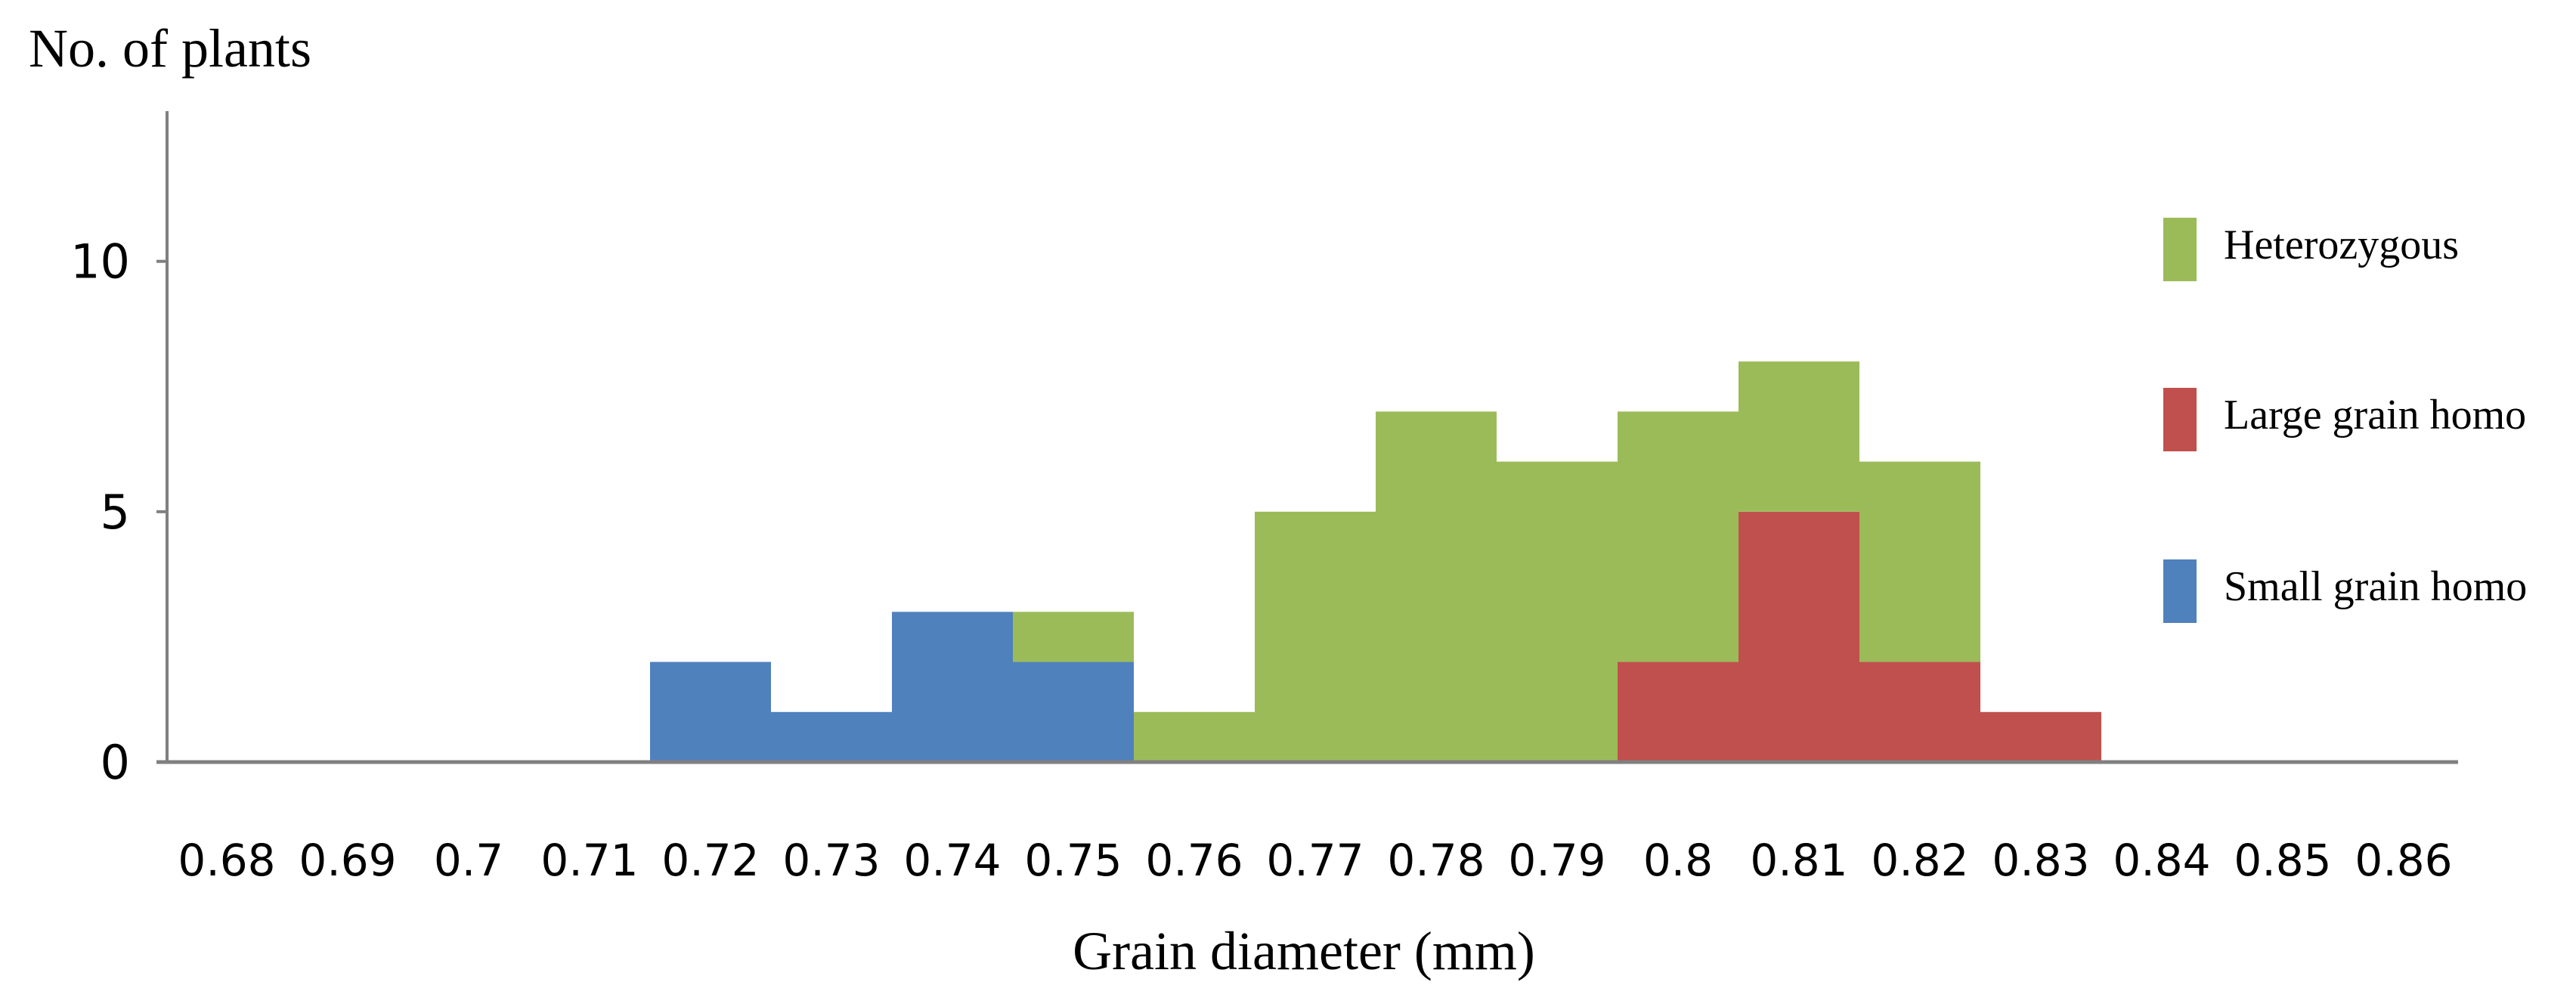 The height and width of the screenshot is (1007, 2576). What do you see at coordinates (1919, 712) in the screenshot?
I see `bar-large-grain-homo-0.82` at bounding box center [1919, 712].